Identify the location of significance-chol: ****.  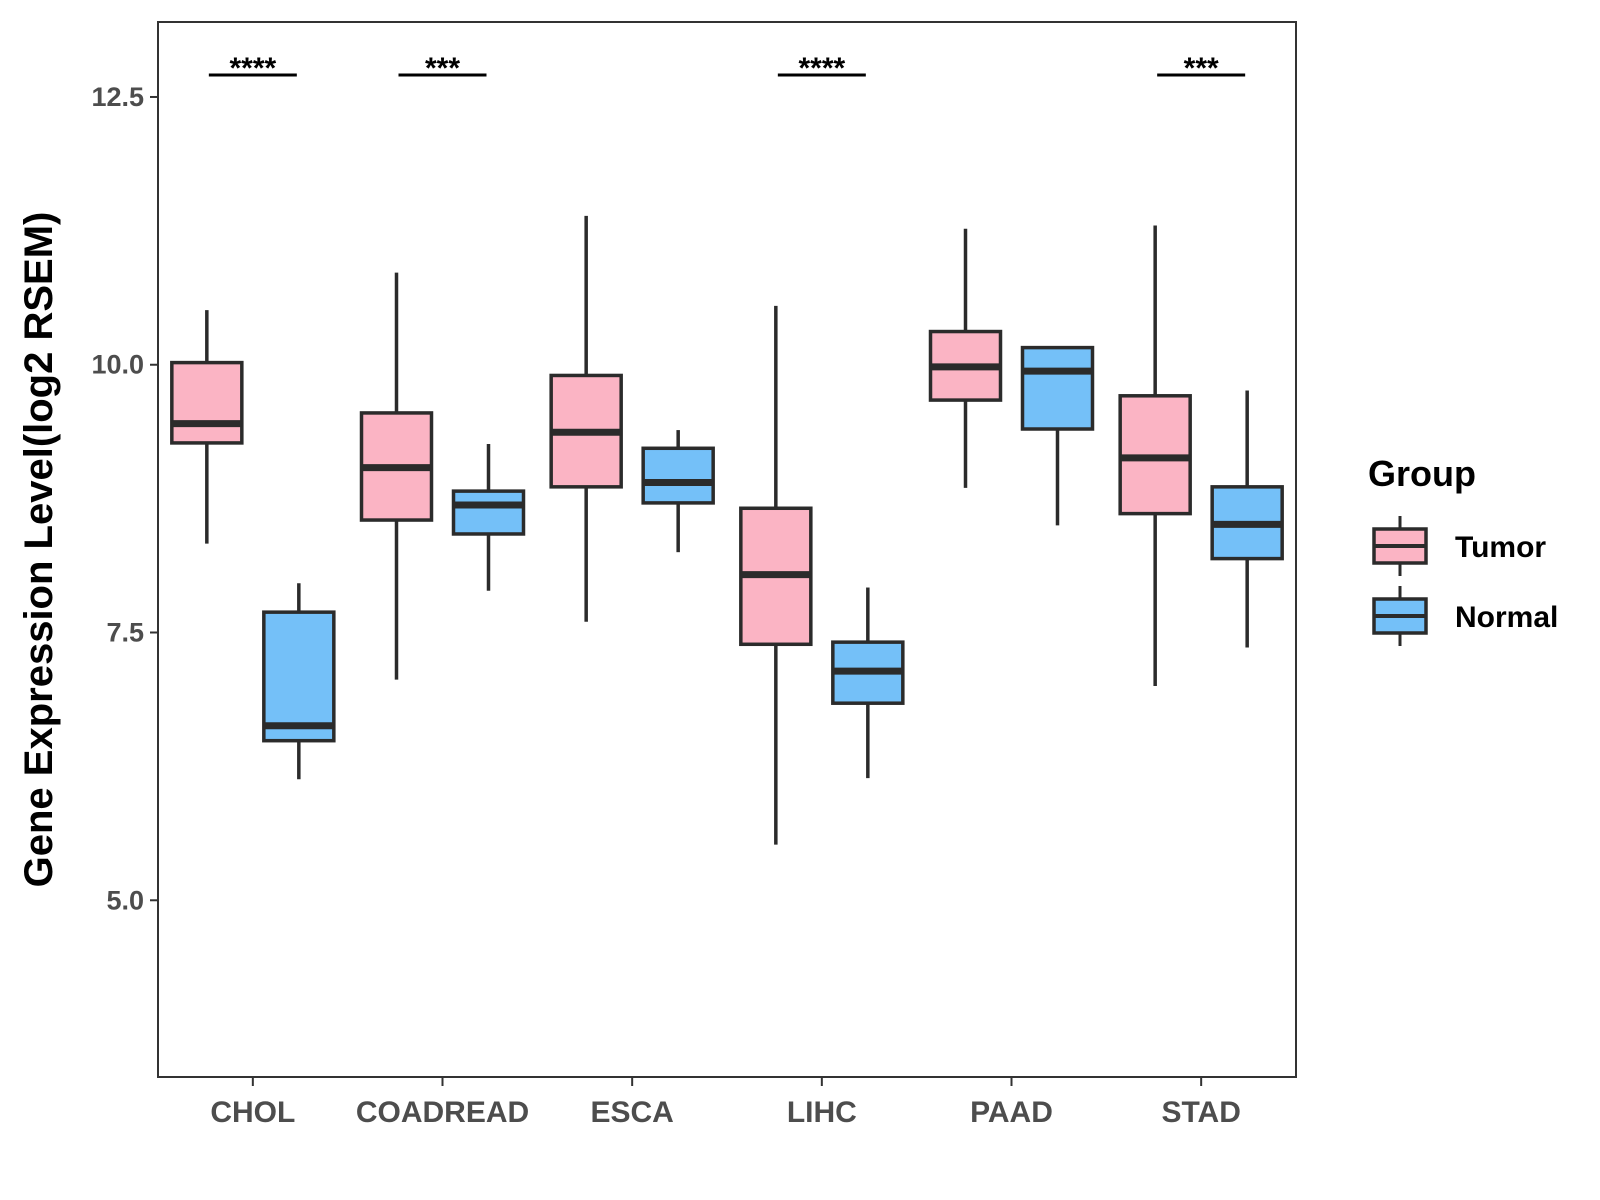
(252, 68).